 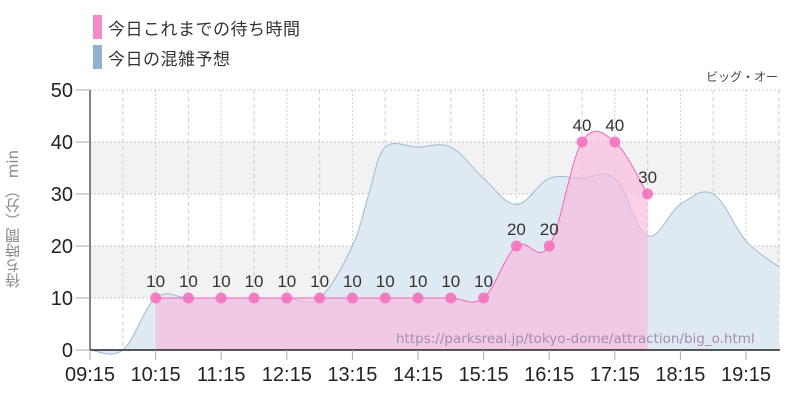 What do you see at coordinates (746, 375) in the screenshot?
I see `x-tick-label: 19:15` at bounding box center [746, 375].